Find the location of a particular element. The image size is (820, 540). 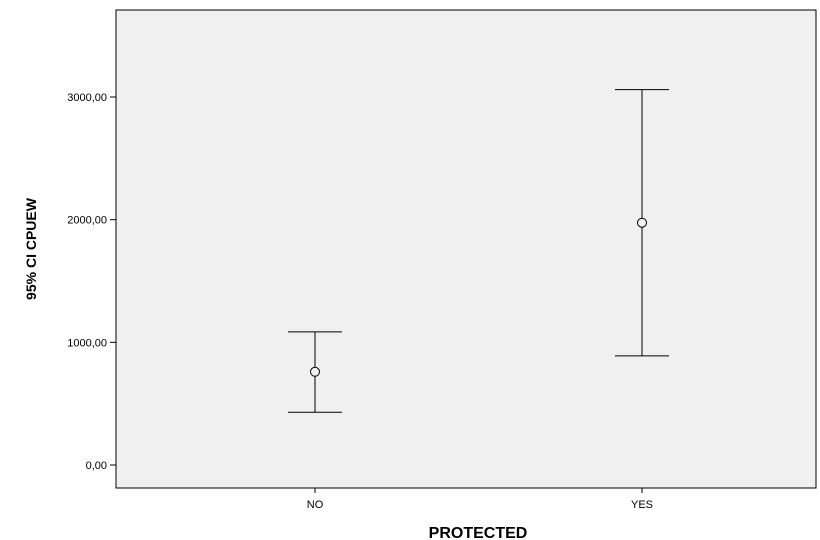

x-tick-label: NO is located at coordinates (315, 505).